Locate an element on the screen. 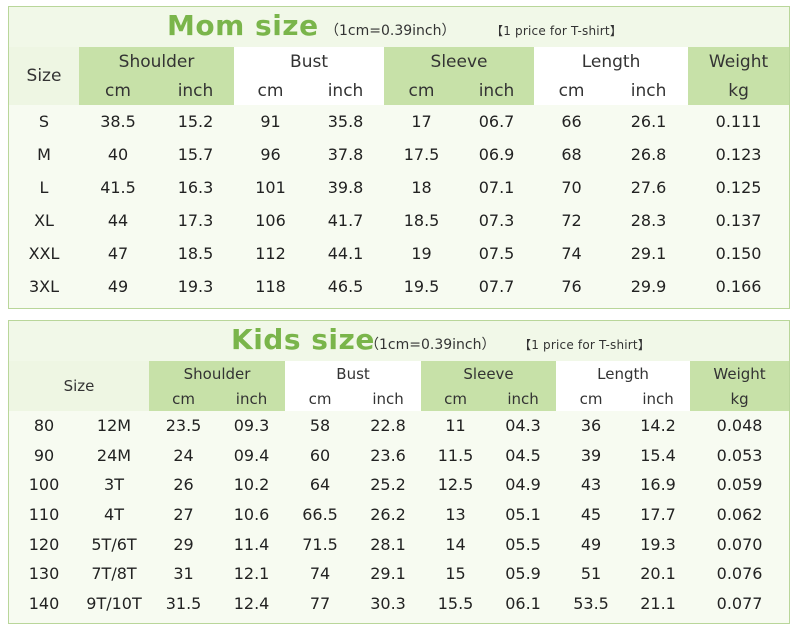  kids-table-cell: 120 is located at coordinates (44, 544).